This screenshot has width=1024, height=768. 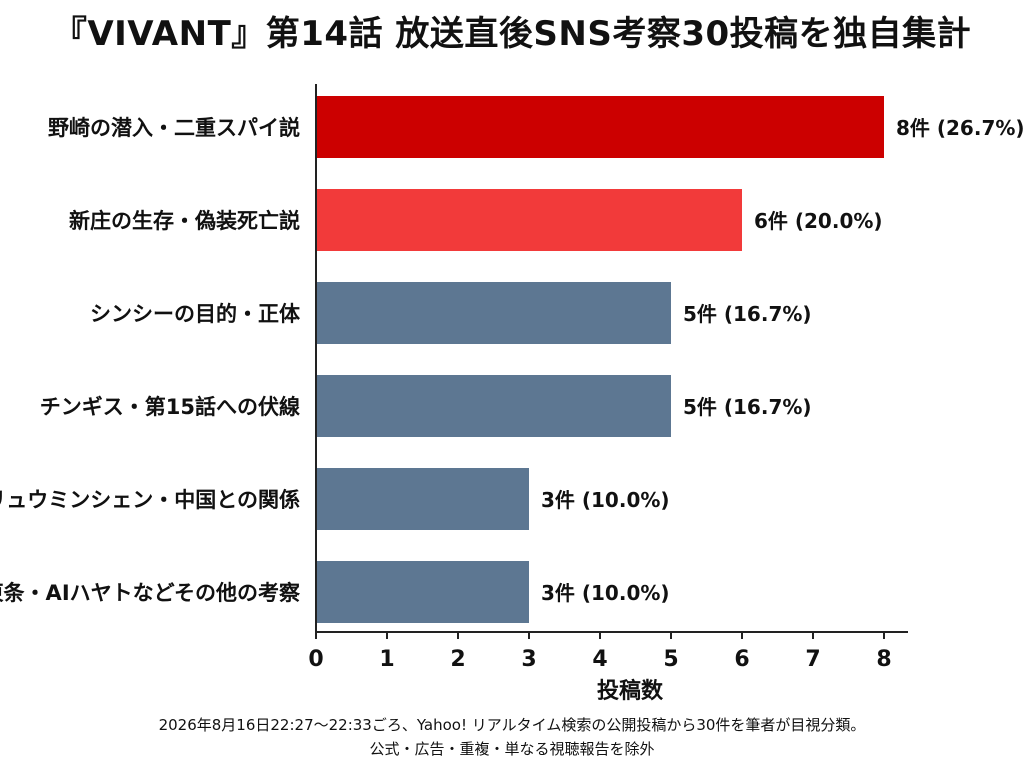 I want to click on category-label-5: リュウミンシェン・中国との関係, so click(x=150, y=500).